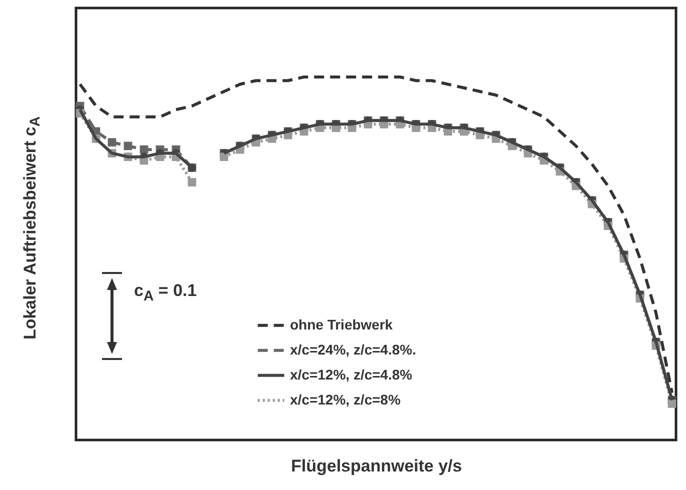  I want to click on annotation: c$_{A}$ = 0.1, so click(165, 292).